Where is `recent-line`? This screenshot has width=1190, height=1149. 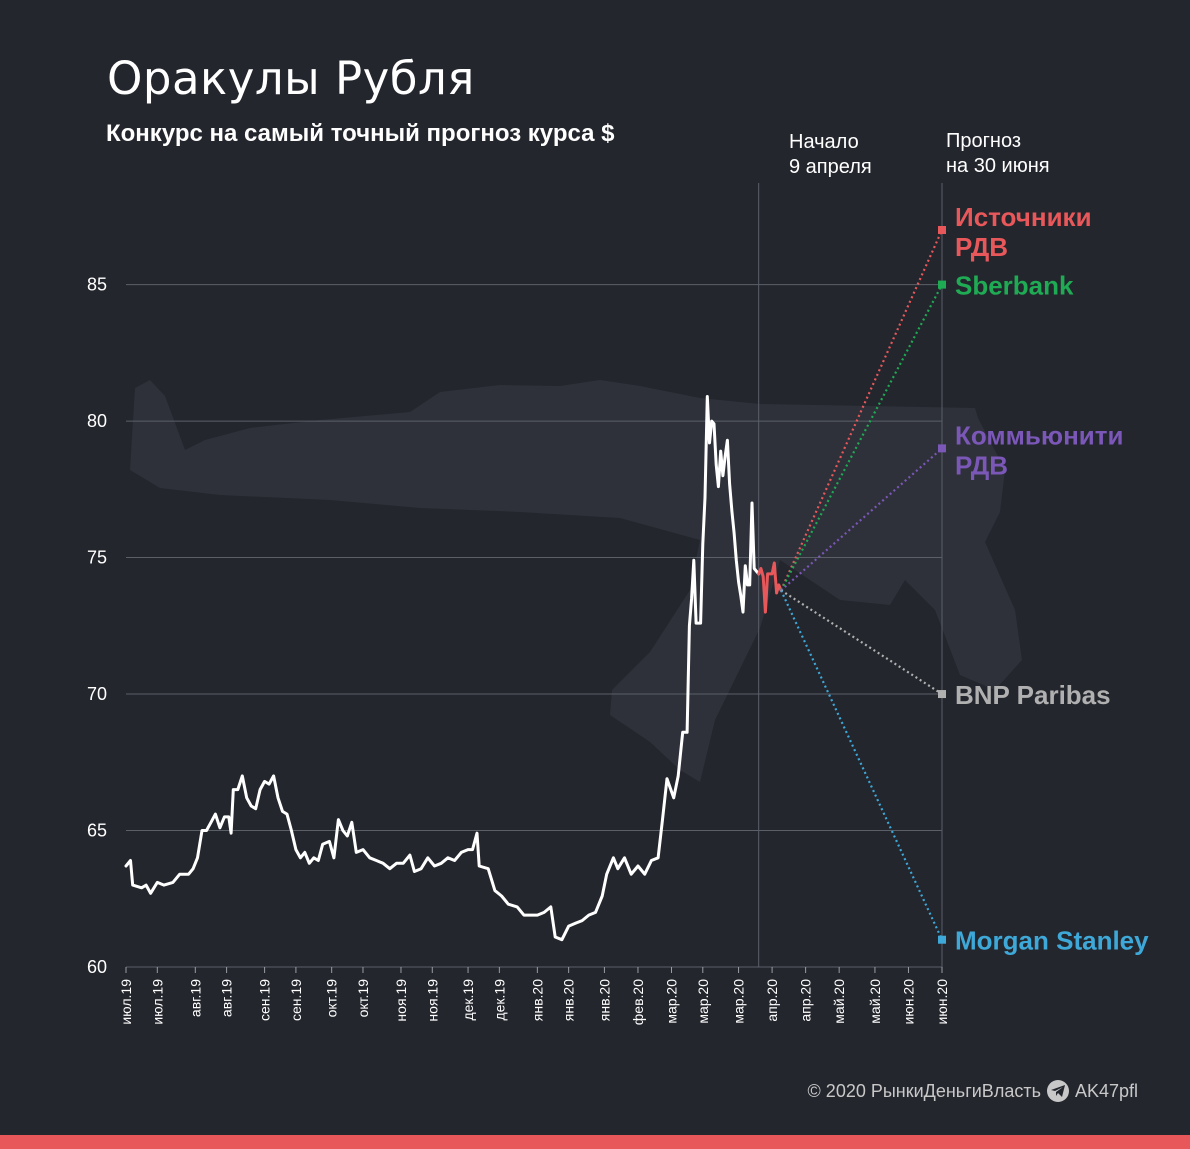
recent-line is located at coordinates (770, 587).